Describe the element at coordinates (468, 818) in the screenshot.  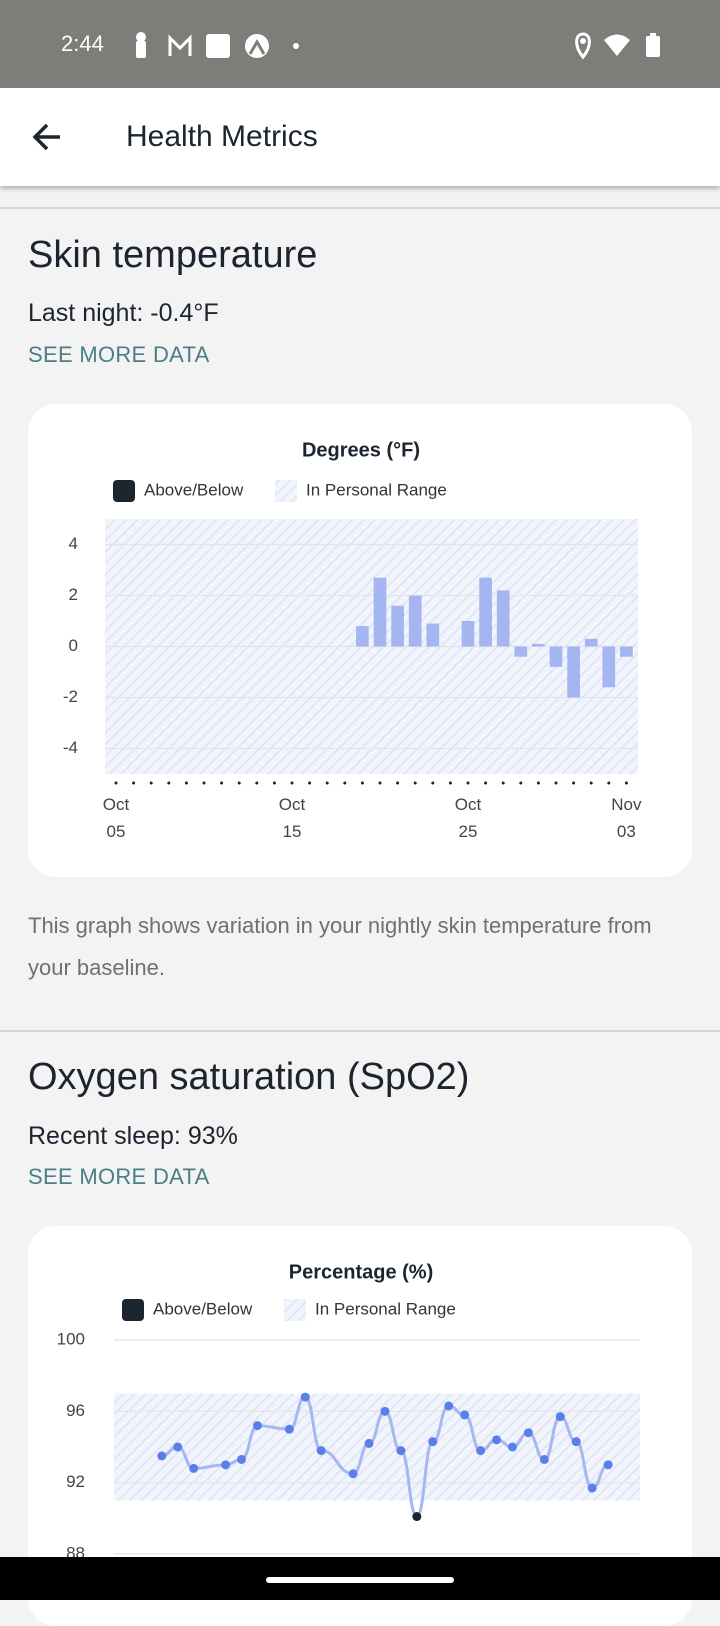
I see `x-tick-label: Oct 25` at that location.